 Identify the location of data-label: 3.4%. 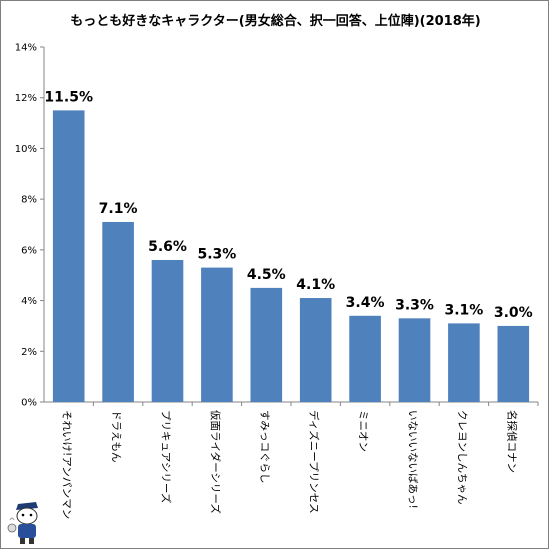
(365, 303).